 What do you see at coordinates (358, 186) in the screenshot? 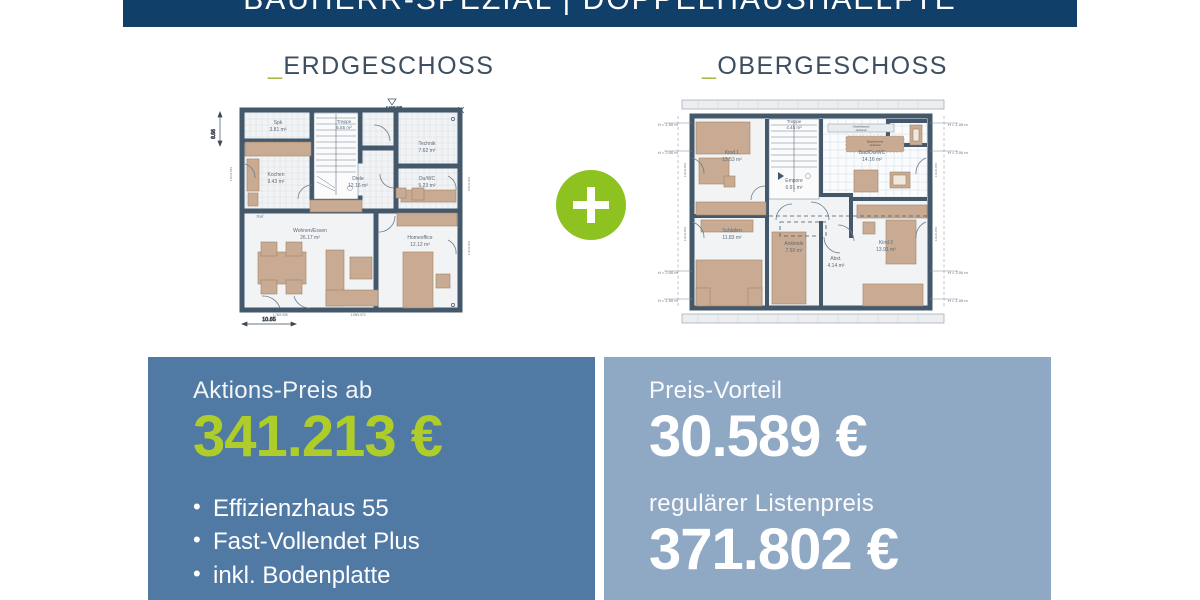
I see `svg-text: 12.16 m²` at bounding box center [358, 186].